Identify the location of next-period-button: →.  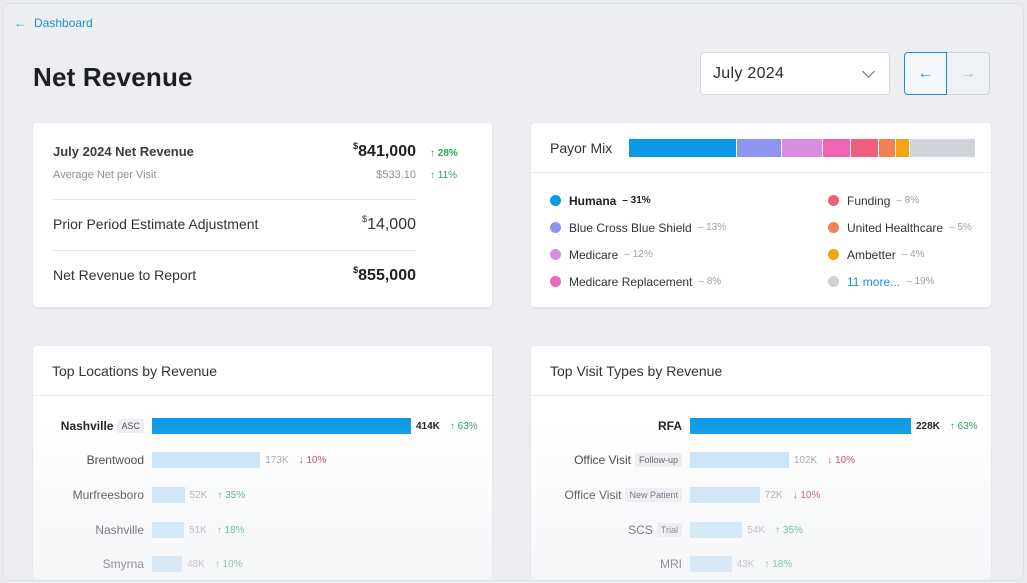
(968, 73).